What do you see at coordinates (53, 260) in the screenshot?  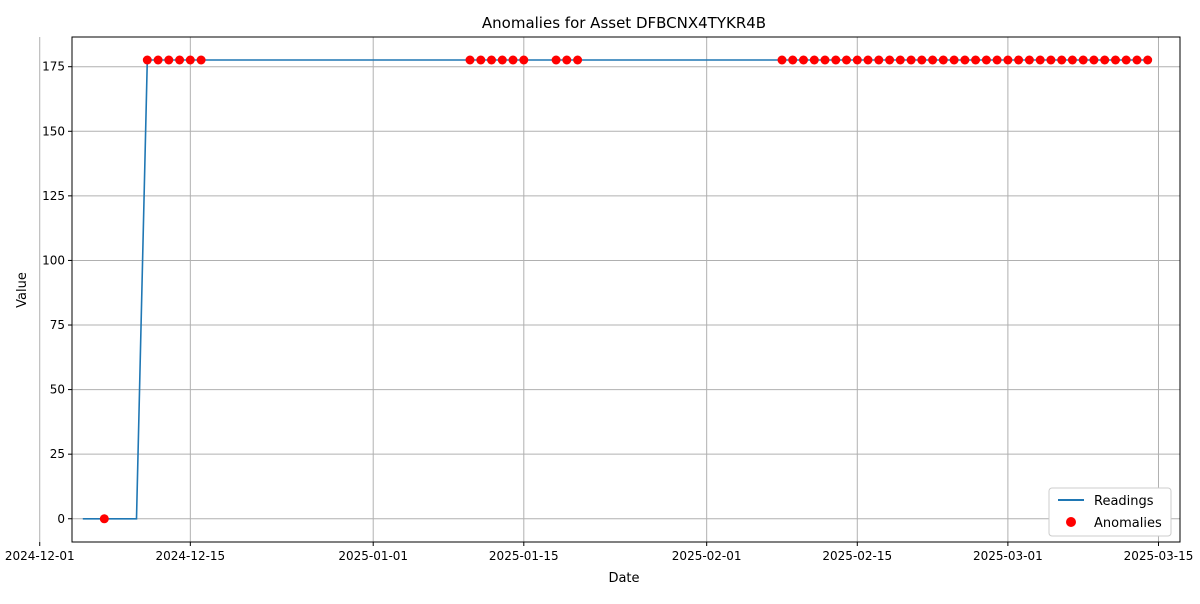 I see `y-tick-label: 100` at bounding box center [53, 260].